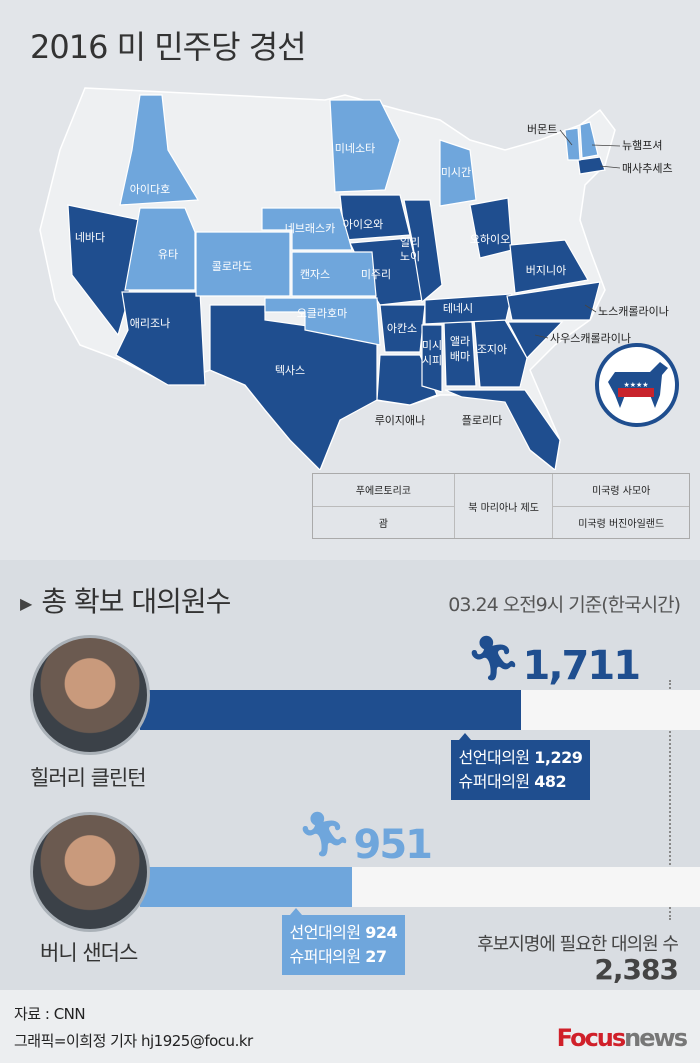 The width and height of the screenshot is (700, 1063). What do you see at coordinates (89, 953) in the screenshot?
I see `sanders-name: 버니 샌더스` at bounding box center [89, 953].